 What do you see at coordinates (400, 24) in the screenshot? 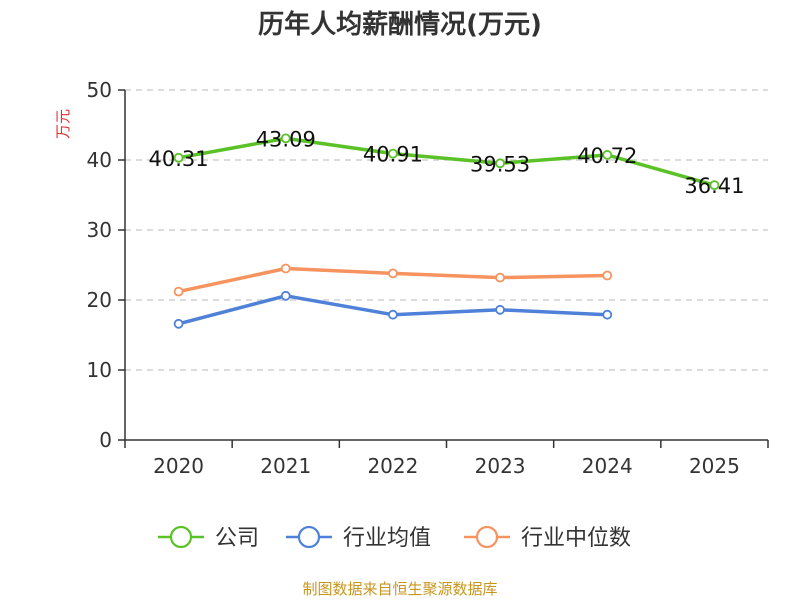
I see `chart-title: 历年人均薪酬情况(万元)` at bounding box center [400, 24].